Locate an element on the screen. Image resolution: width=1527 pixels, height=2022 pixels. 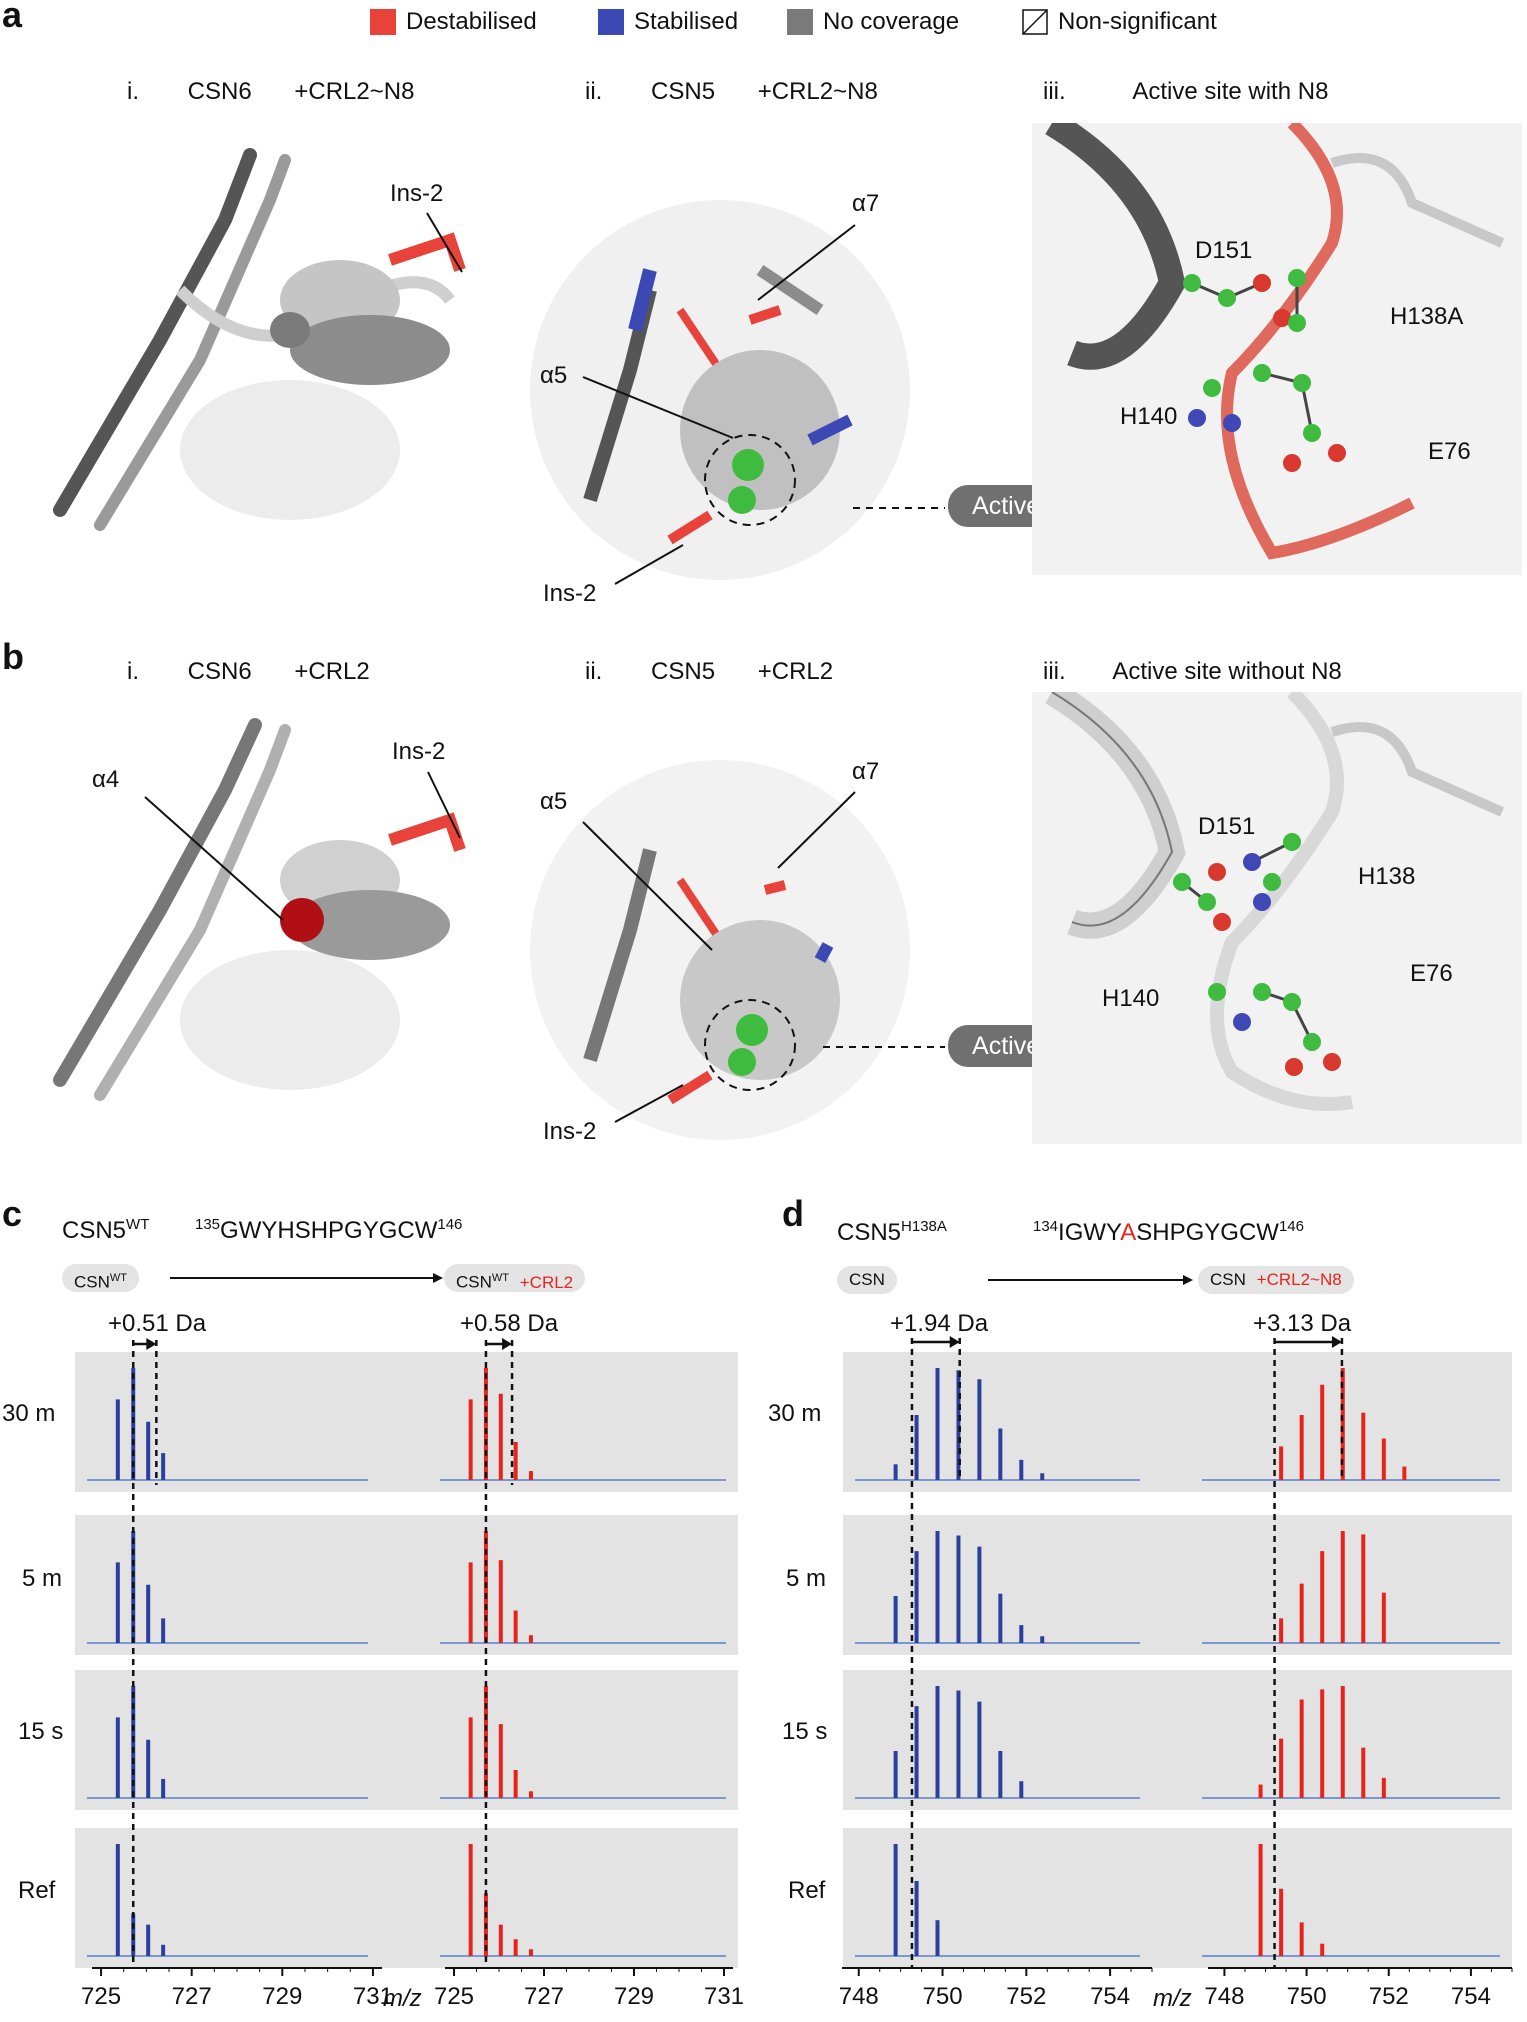
active-site-with-n8 is located at coordinates (1277, 349).